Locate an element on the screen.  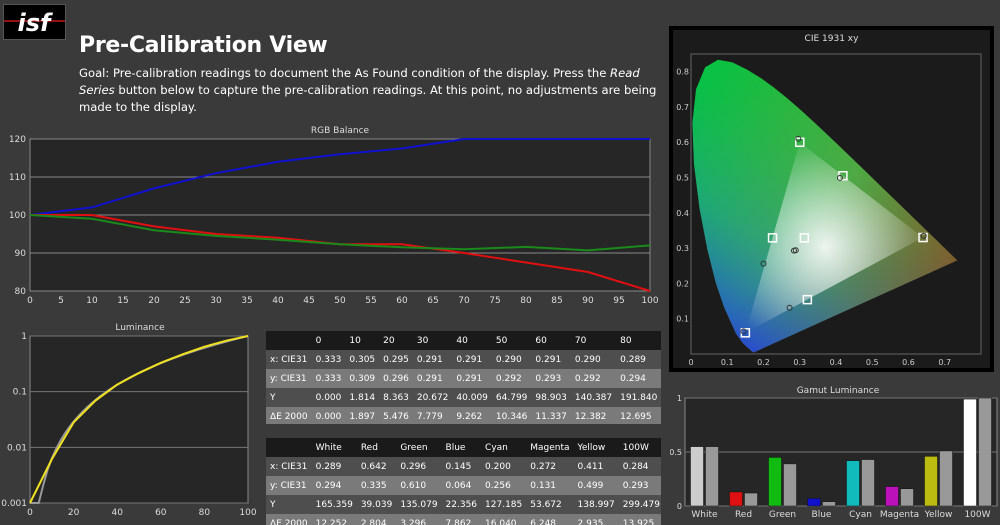
rgb-y-tick-label: 90 is located at coordinates (21, 254).